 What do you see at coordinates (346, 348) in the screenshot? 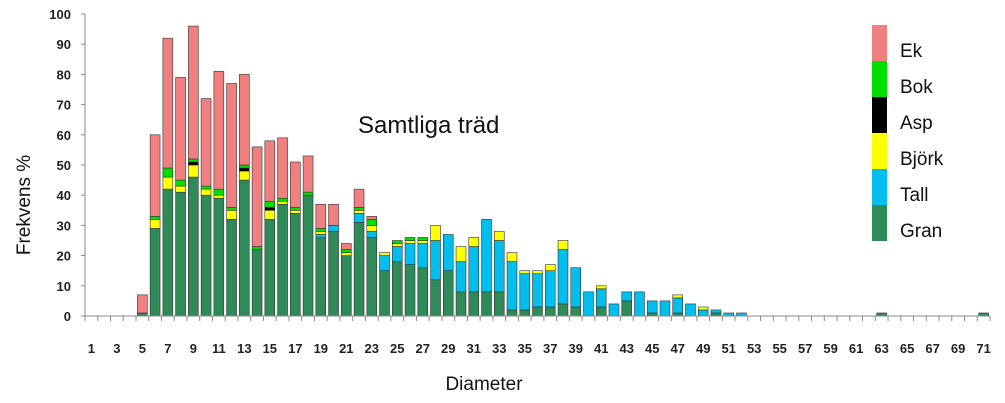
I see `x-tick-label: 21` at bounding box center [346, 348].